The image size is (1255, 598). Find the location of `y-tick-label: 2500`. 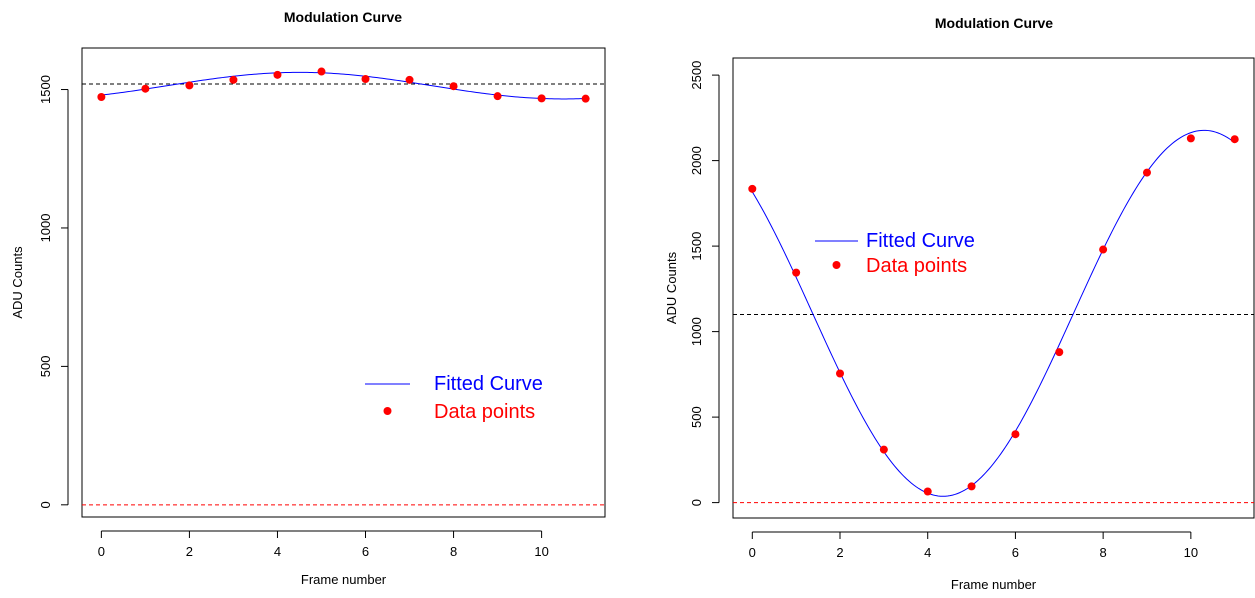

y-tick-label: 2500 is located at coordinates (696, 75).